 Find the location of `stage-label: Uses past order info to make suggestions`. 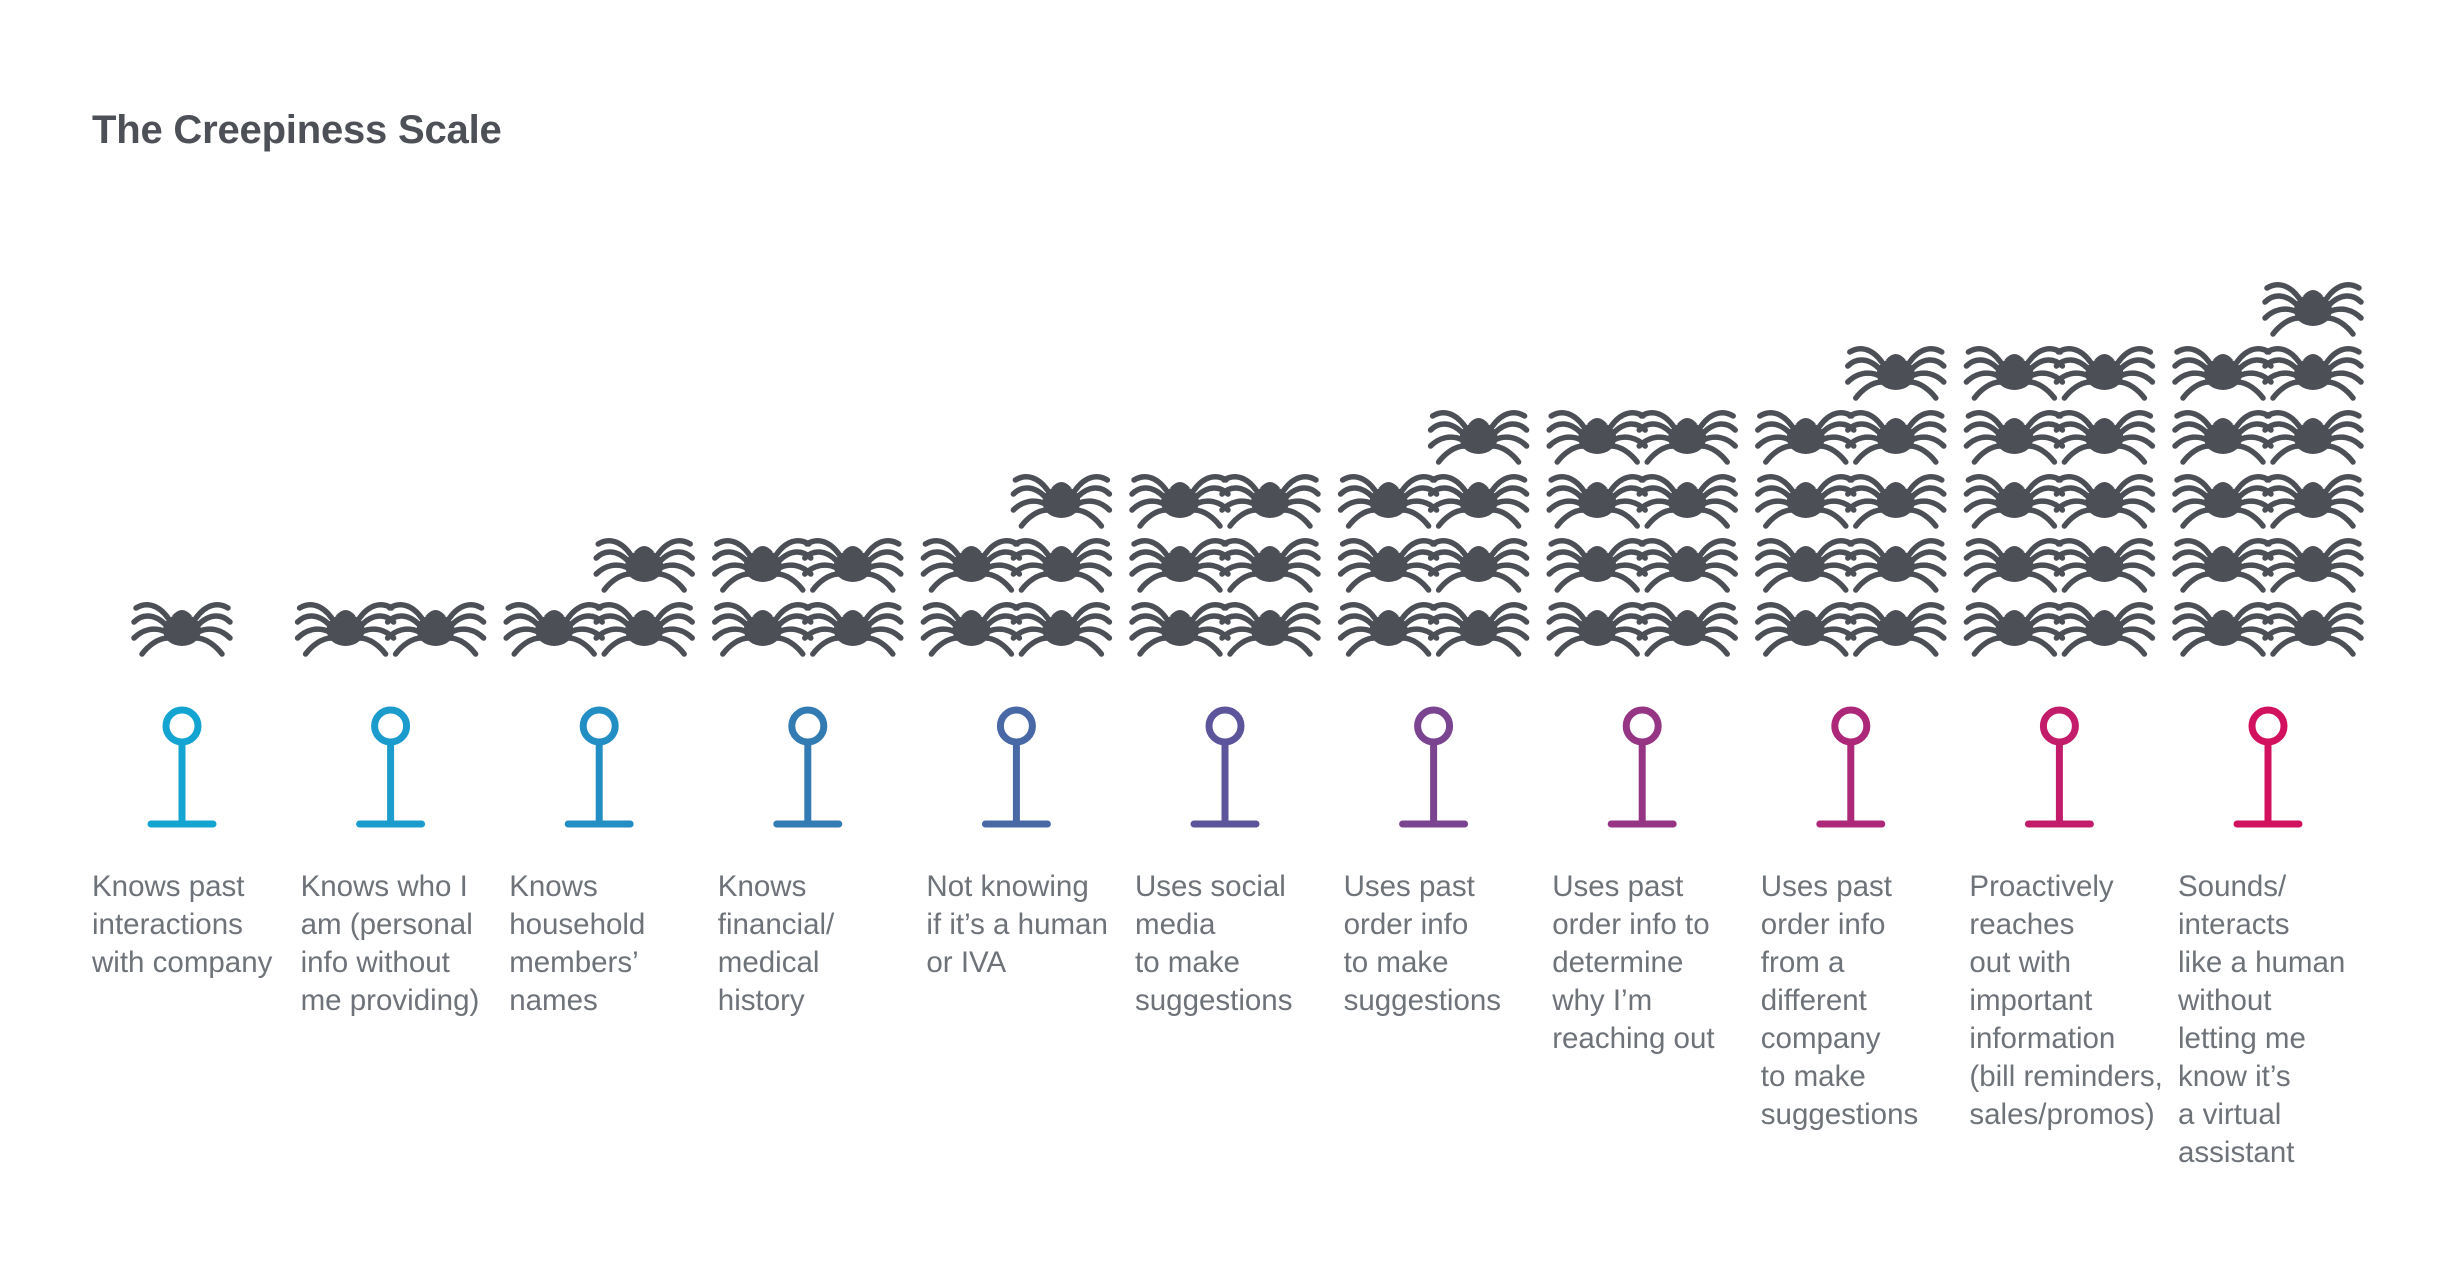

stage-label: Uses past order info to make suggestions is located at coordinates (1422, 943).